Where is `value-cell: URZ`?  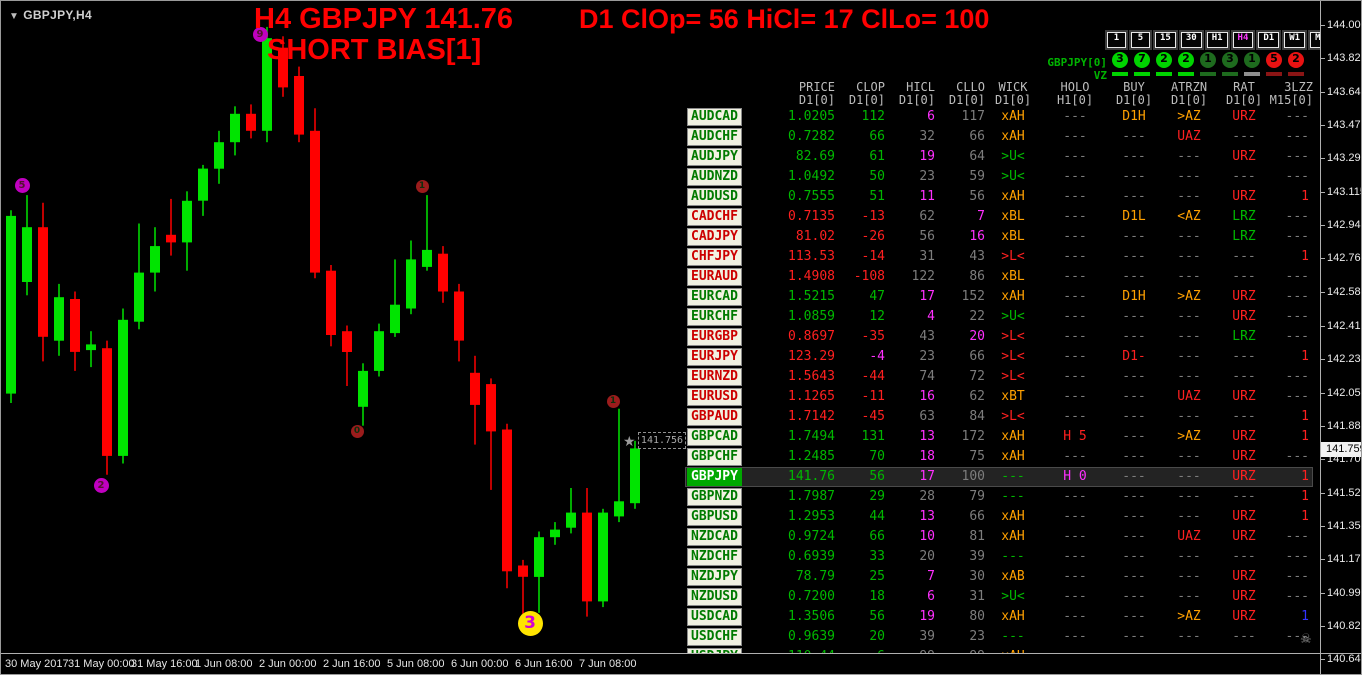 value-cell: URZ is located at coordinates (1244, 196).